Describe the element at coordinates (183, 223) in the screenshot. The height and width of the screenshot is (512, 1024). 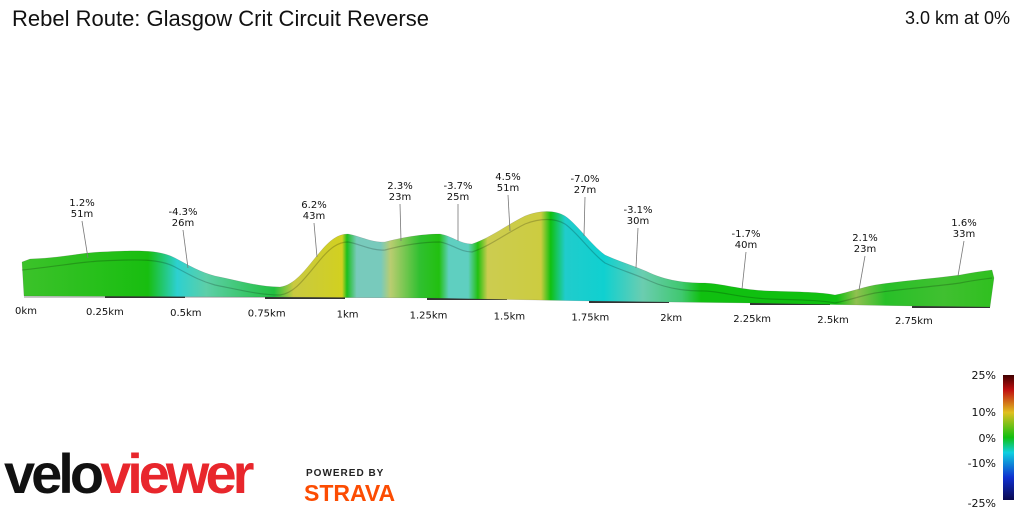
I see `annotation-length: 26m` at that location.